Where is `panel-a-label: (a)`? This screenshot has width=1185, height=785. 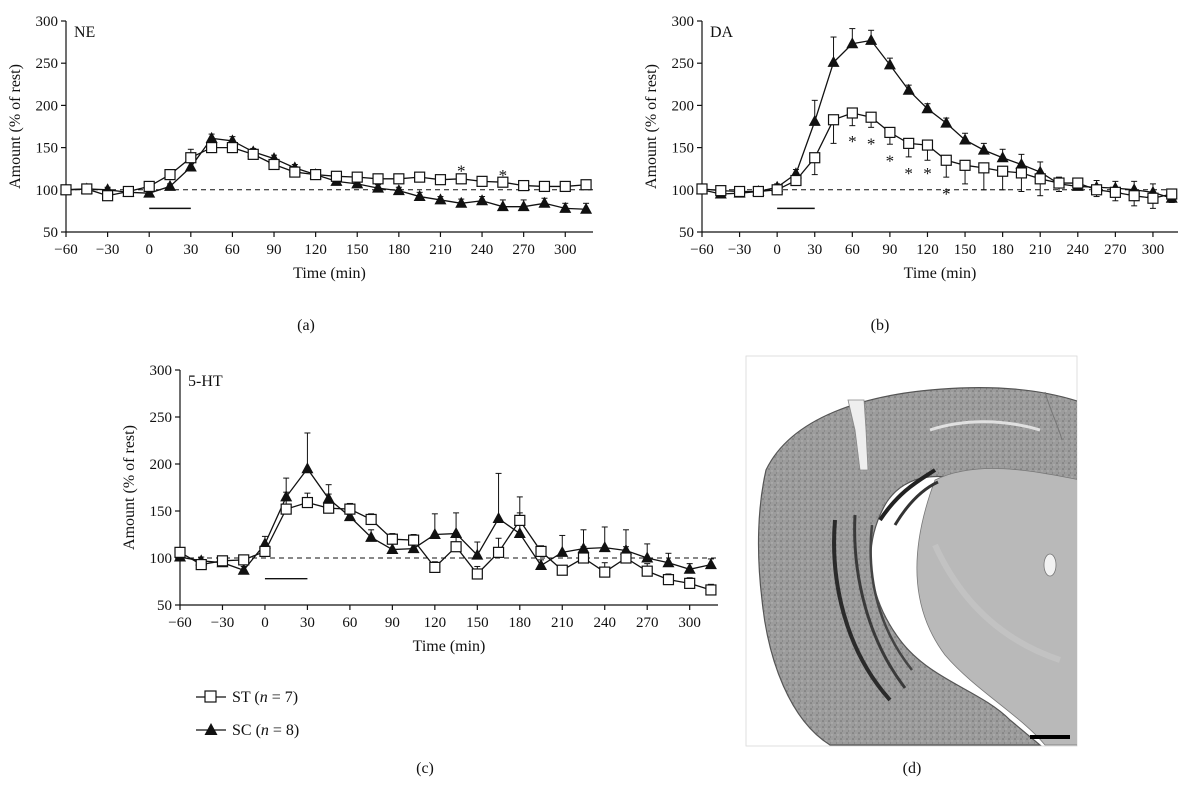
panel-a-label: (a) is located at coordinates (306, 325).